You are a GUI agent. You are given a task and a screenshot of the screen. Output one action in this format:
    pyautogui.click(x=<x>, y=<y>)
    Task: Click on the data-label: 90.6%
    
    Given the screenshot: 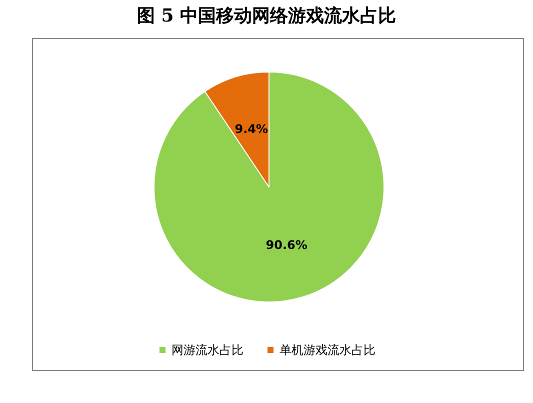 What is the action you would take?
    pyautogui.click(x=287, y=245)
    